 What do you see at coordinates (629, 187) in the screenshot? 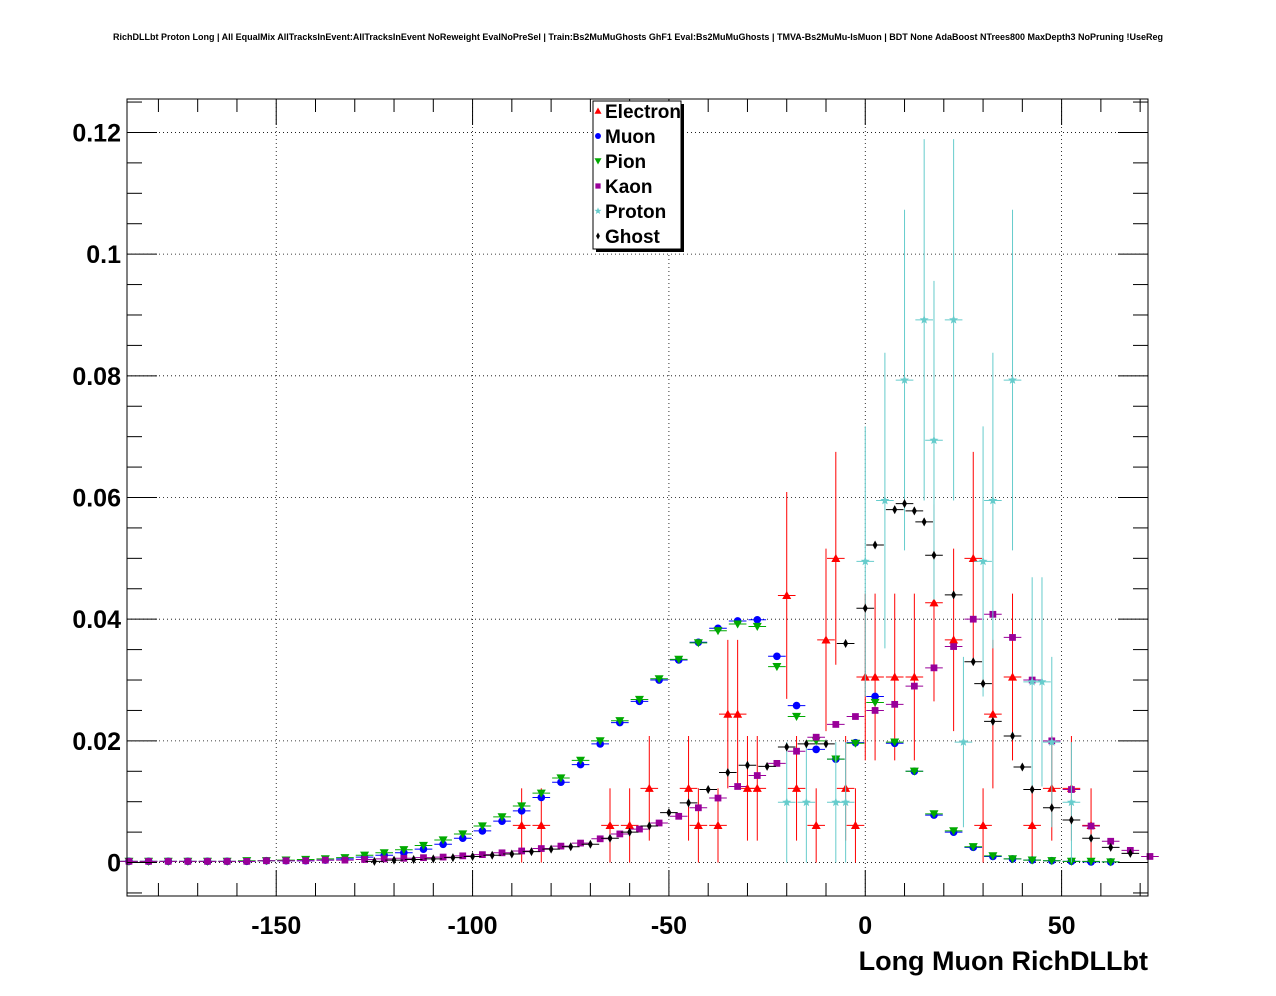
I see `legend-label-kaon: Kaon` at bounding box center [629, 187].